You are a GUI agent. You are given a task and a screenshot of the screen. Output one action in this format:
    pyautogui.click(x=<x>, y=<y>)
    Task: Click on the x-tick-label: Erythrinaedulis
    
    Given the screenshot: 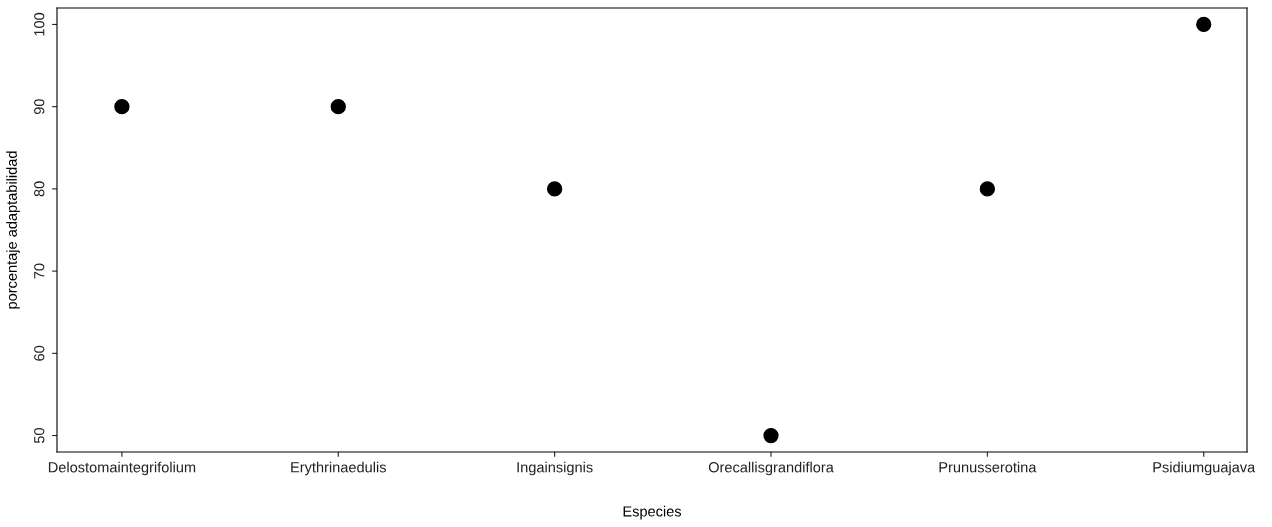 What is the action you would take?
    pyautogui.click(x=338, y=468)
    